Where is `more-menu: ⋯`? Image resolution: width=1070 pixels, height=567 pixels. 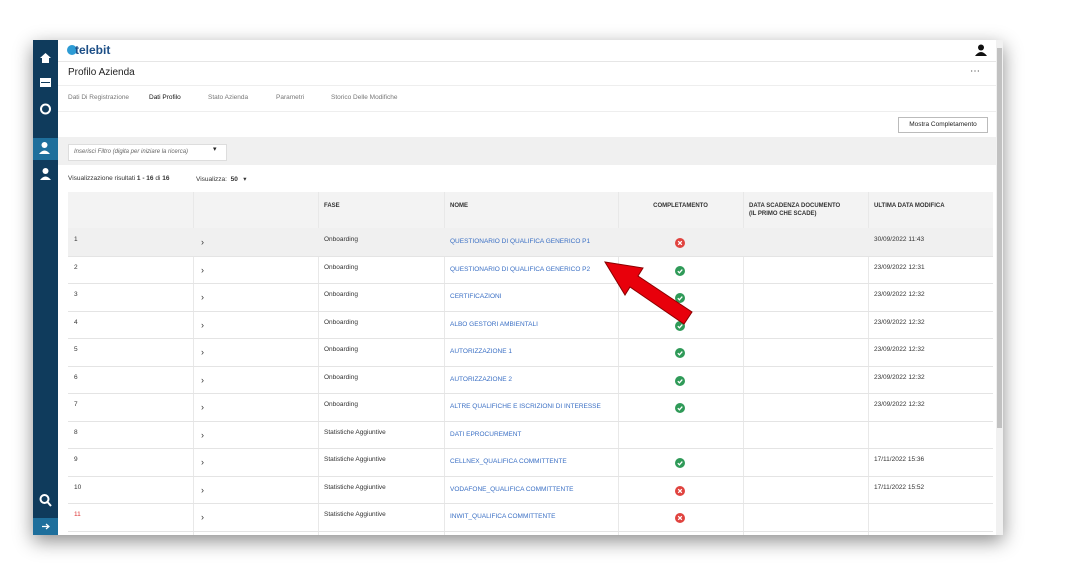
more-menu: ⋯ is located at coordinates (975, 71).